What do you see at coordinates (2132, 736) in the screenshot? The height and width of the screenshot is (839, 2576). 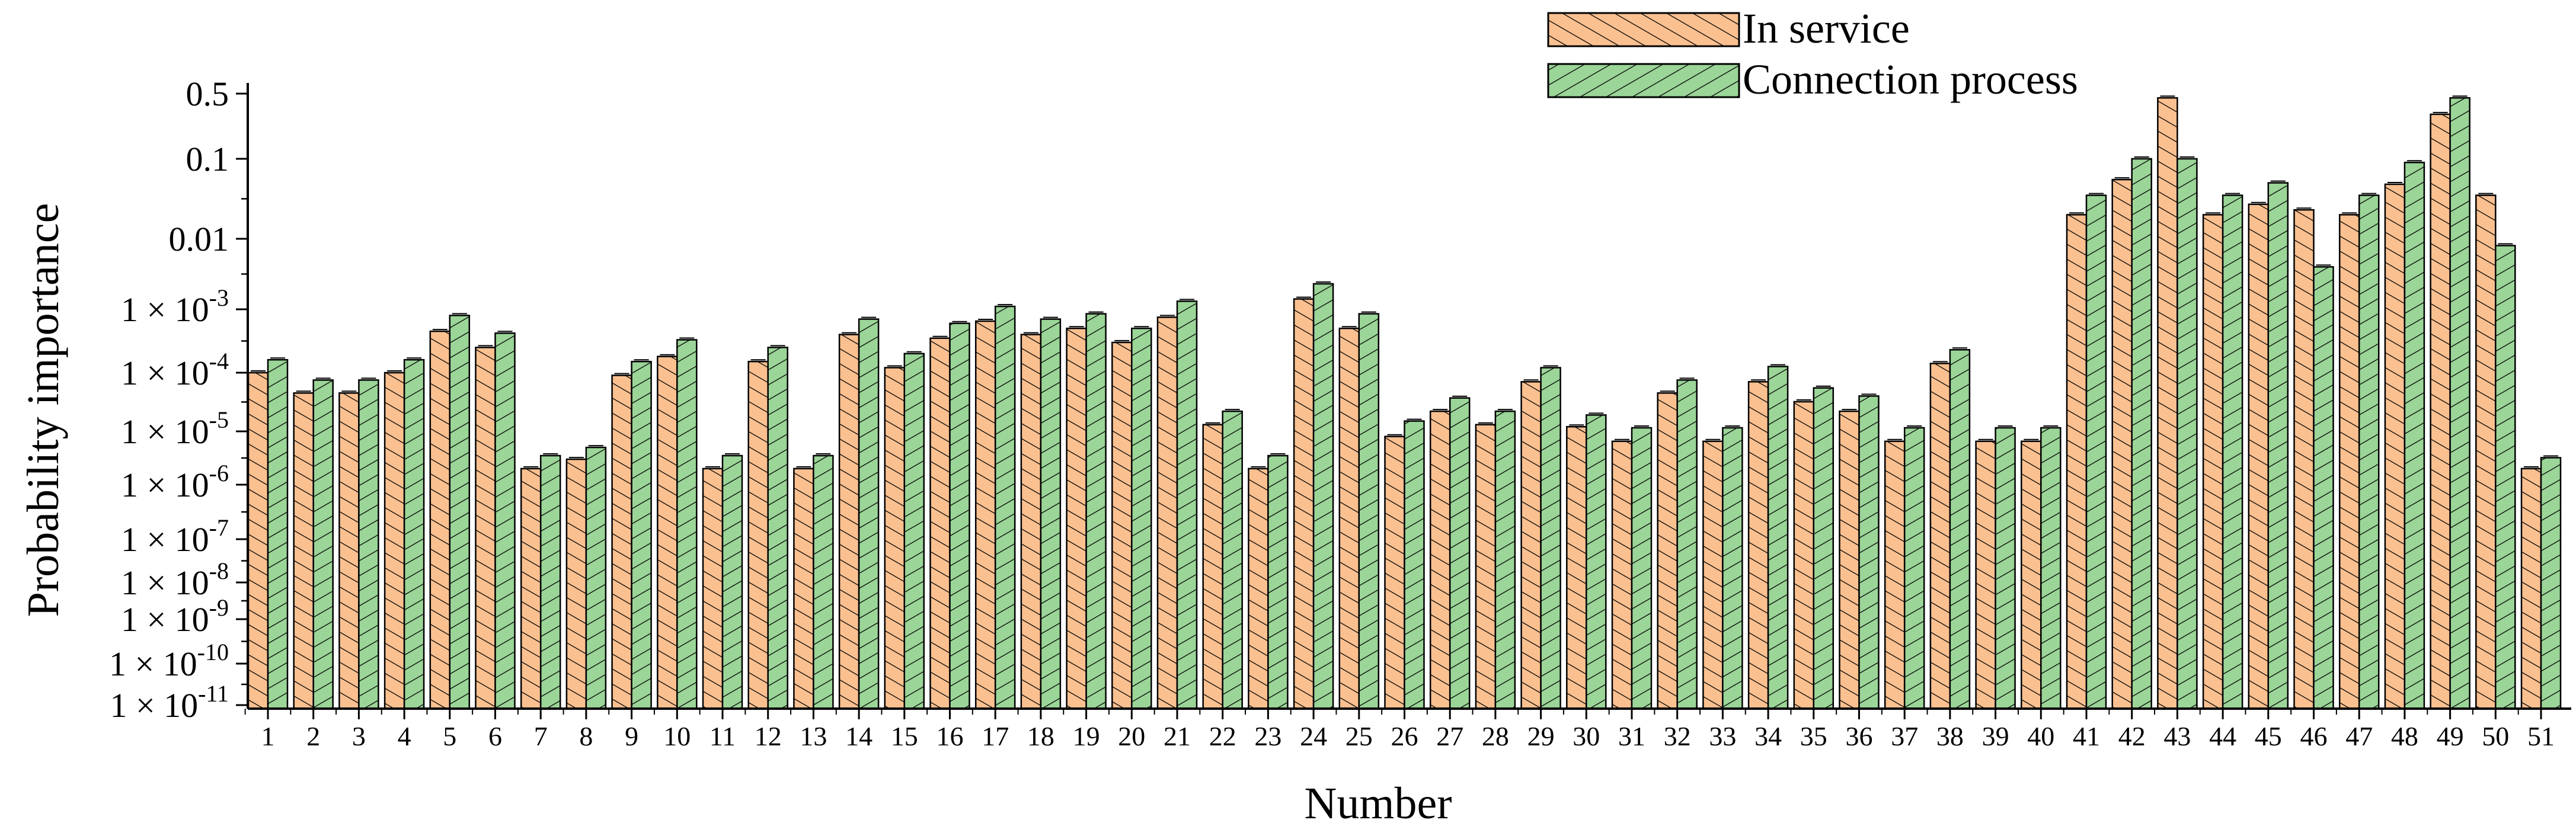 I see `x-tick-label: 42` at bounding box center [2132, 736].